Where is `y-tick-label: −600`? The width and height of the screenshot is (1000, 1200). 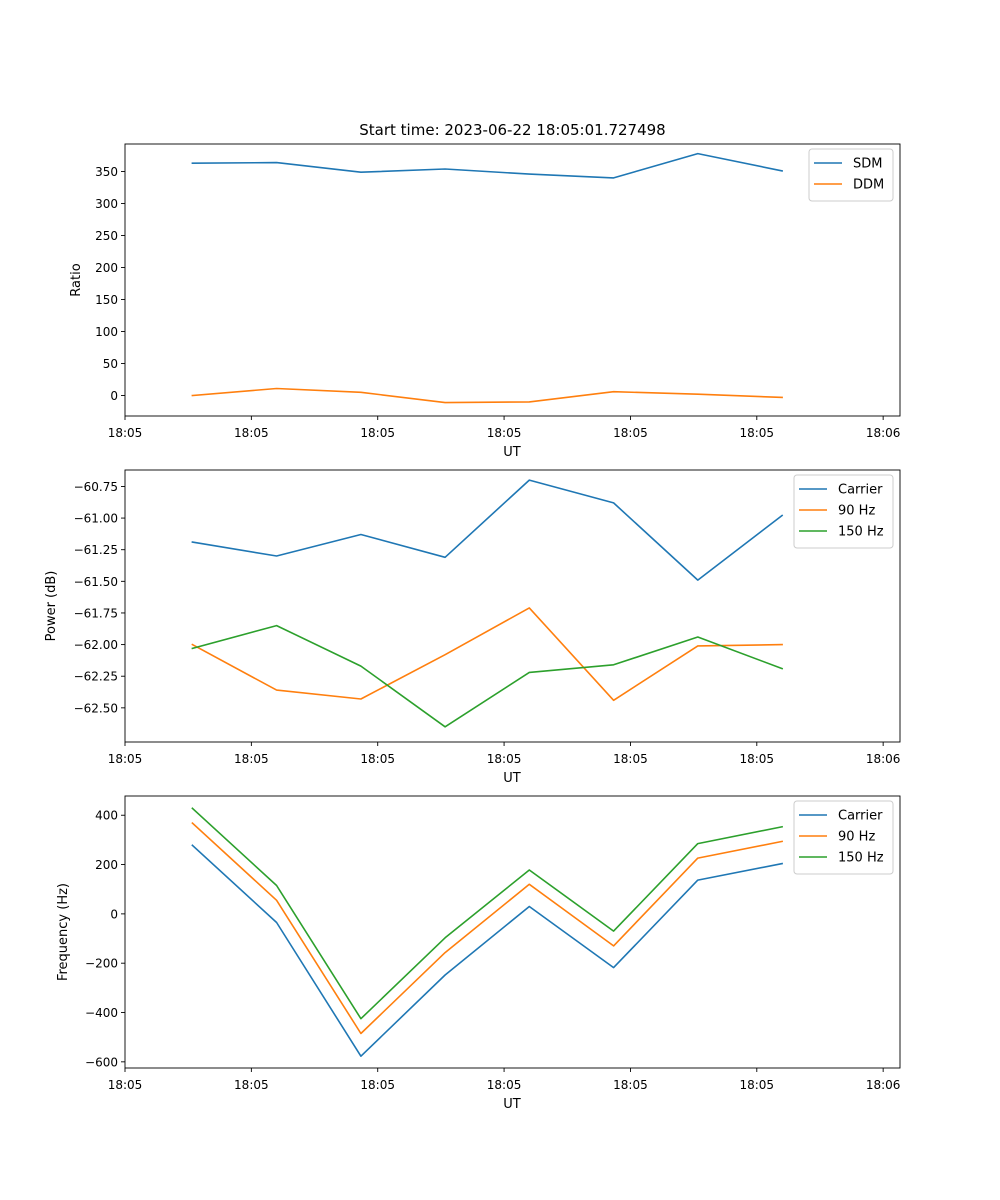
y-tick-label: −600 is located at coordinates (101, 1062).